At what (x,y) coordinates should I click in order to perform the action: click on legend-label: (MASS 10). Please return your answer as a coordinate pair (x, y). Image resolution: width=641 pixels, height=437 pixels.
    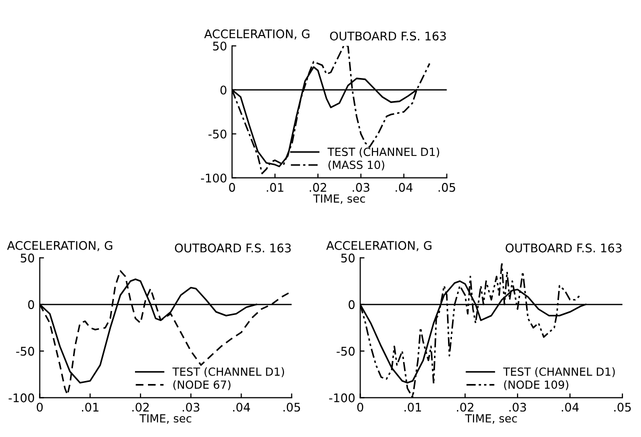
    Looking at the image, I should click on (356, 165).